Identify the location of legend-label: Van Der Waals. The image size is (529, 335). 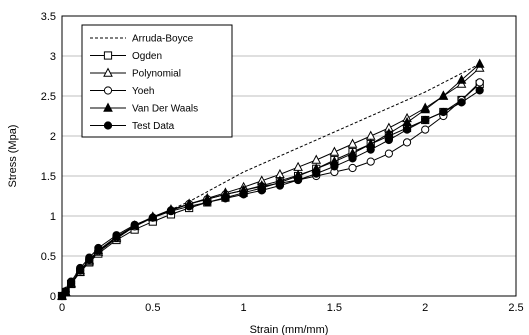
(165, 109).